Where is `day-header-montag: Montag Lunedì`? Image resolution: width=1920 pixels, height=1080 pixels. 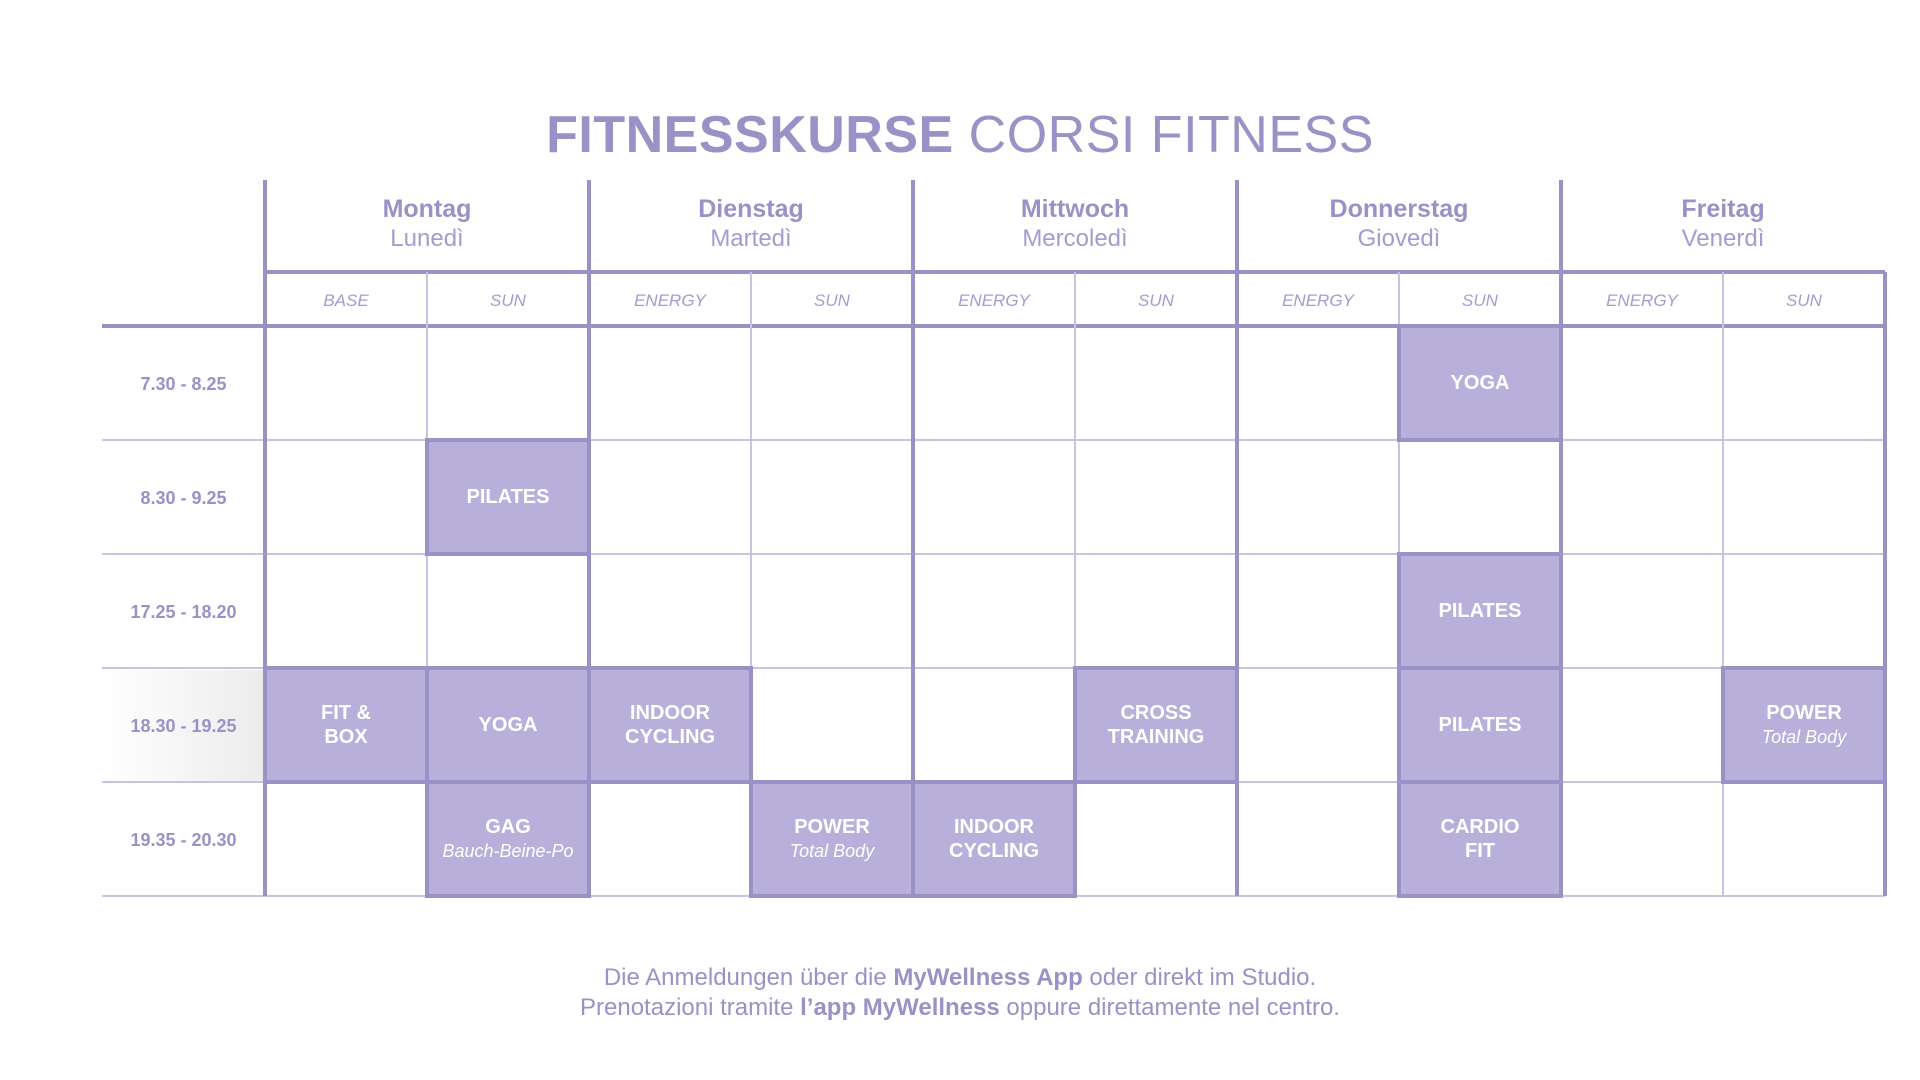
day-header-montag: Montag Lunedì is located at coordinates (427, 224).